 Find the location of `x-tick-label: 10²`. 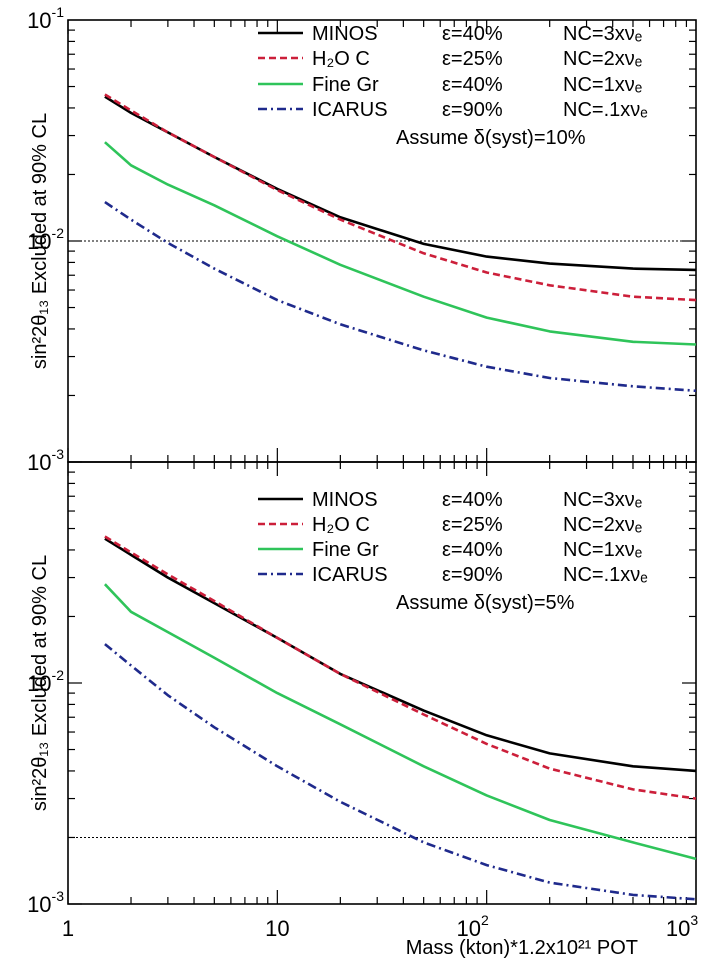

x-tick-label: 10² is located at coordinates (473, 926).